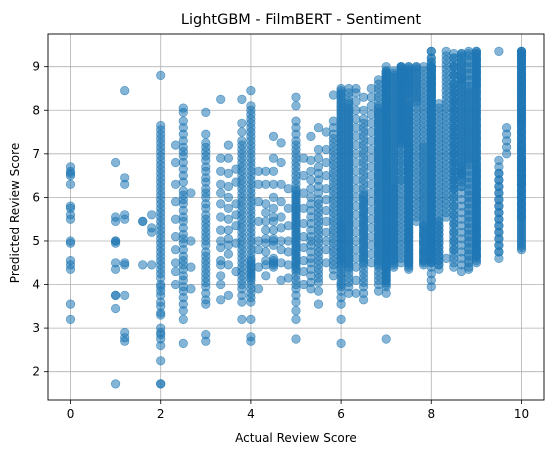 The height and width of the screenshot is (455, 554). I want to click on x-tick-label: 10, so click(521, 414).